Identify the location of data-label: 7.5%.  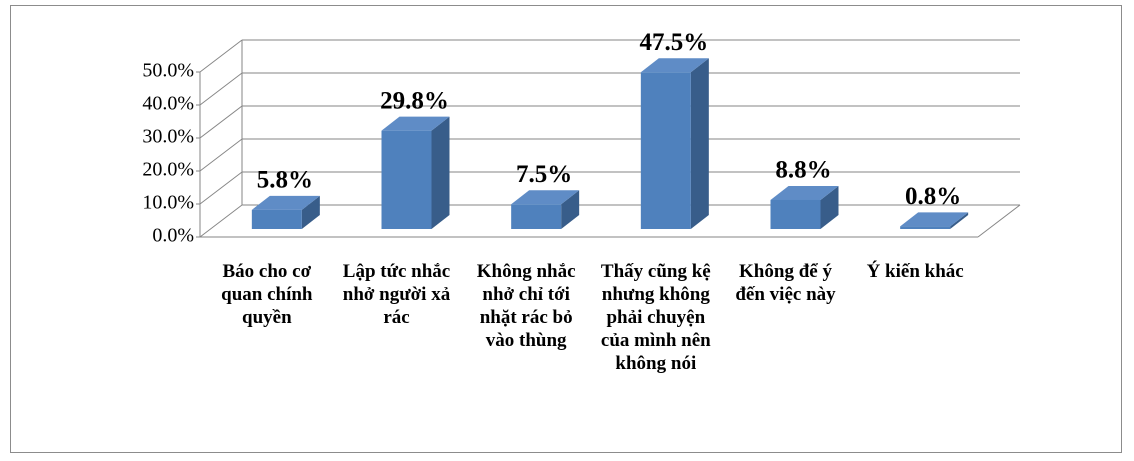
(544, 174).